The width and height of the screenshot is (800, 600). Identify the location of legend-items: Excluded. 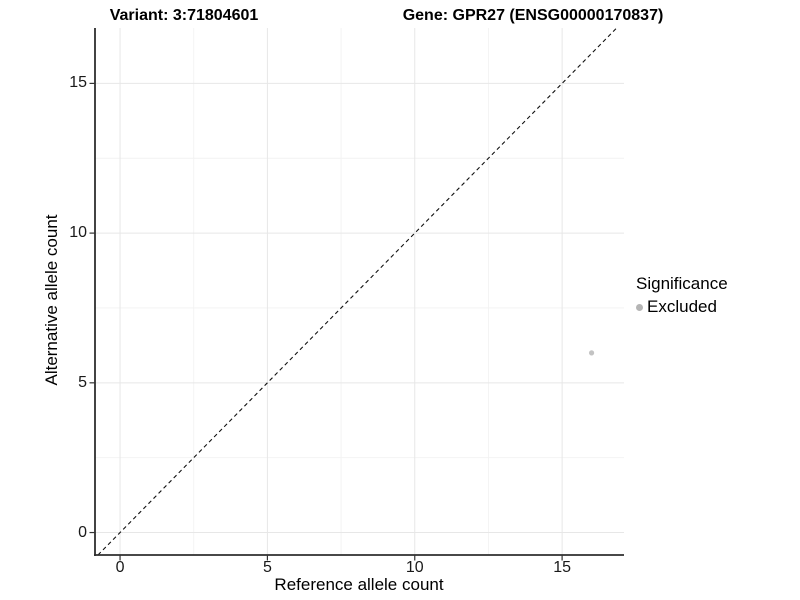
(682, 307).